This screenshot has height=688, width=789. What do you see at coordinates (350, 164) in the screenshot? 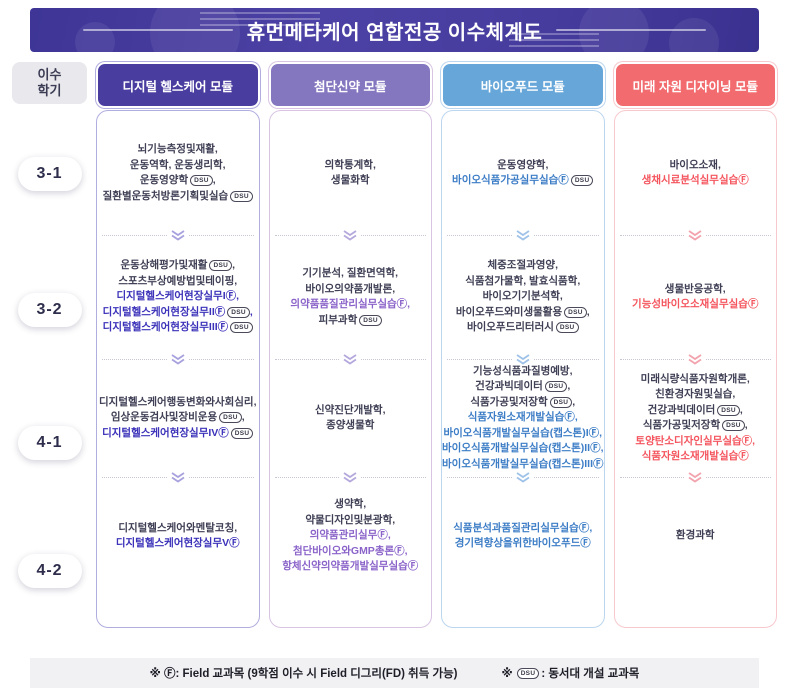
I see `course-line: 의학통계학,` at bounding box center [350, 164].